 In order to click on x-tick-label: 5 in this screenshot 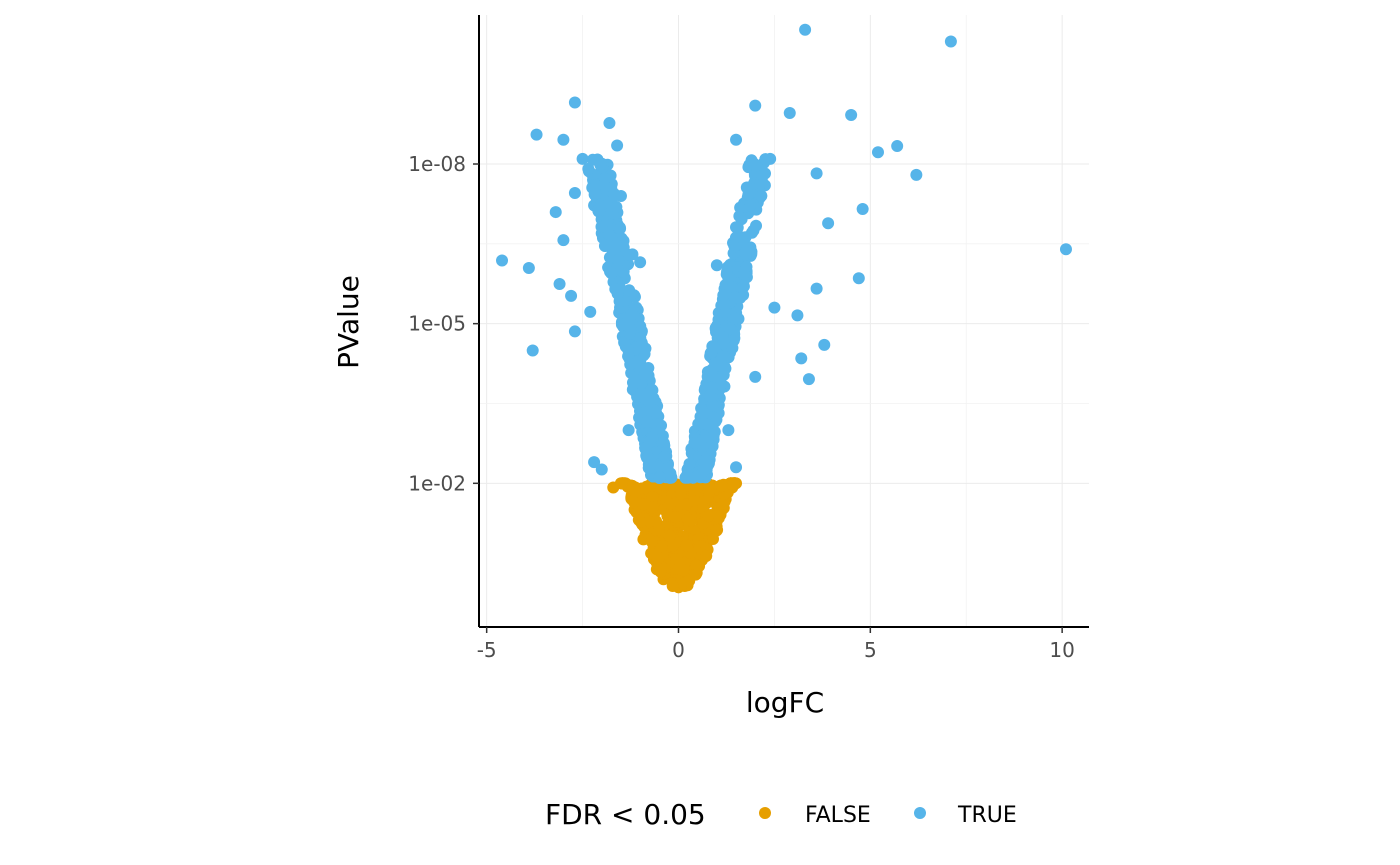, I will do `click(870, 650)`.